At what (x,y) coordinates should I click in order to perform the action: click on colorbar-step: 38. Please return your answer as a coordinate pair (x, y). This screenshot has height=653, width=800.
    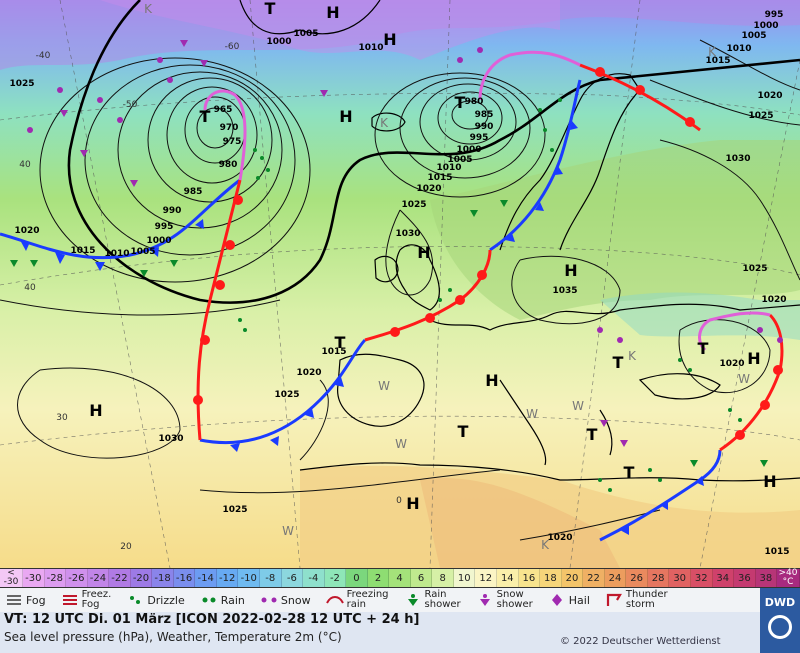
    Looking at the image, I should click on (766, 578).